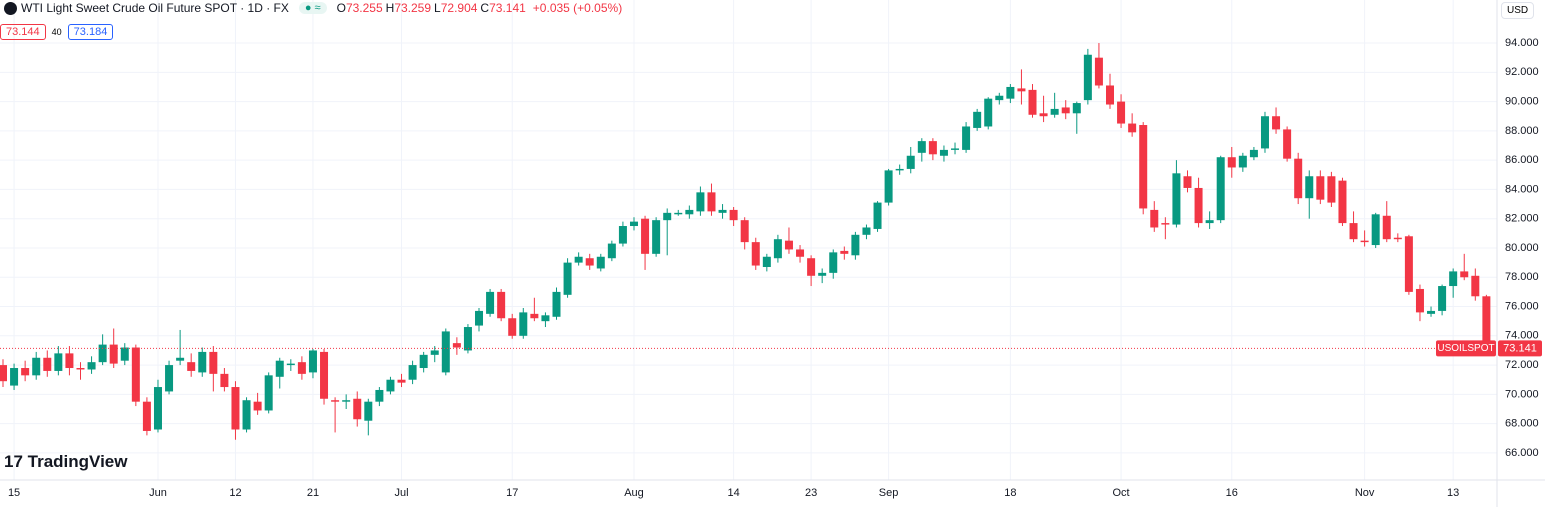 The image size is (1545, 507). What do you see at coordinates (1465, 348) in the screenshot?
I see `symbol-label: USOILSPOT` at bounding box center [1465, 348].